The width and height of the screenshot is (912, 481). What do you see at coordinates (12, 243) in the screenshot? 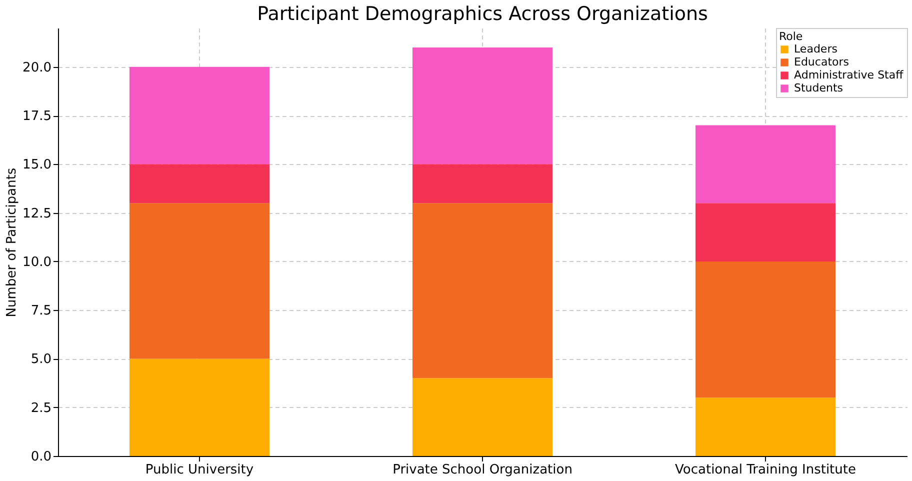
I see `y-axis-title: Number of Participants` at bounding box center [12, 243].